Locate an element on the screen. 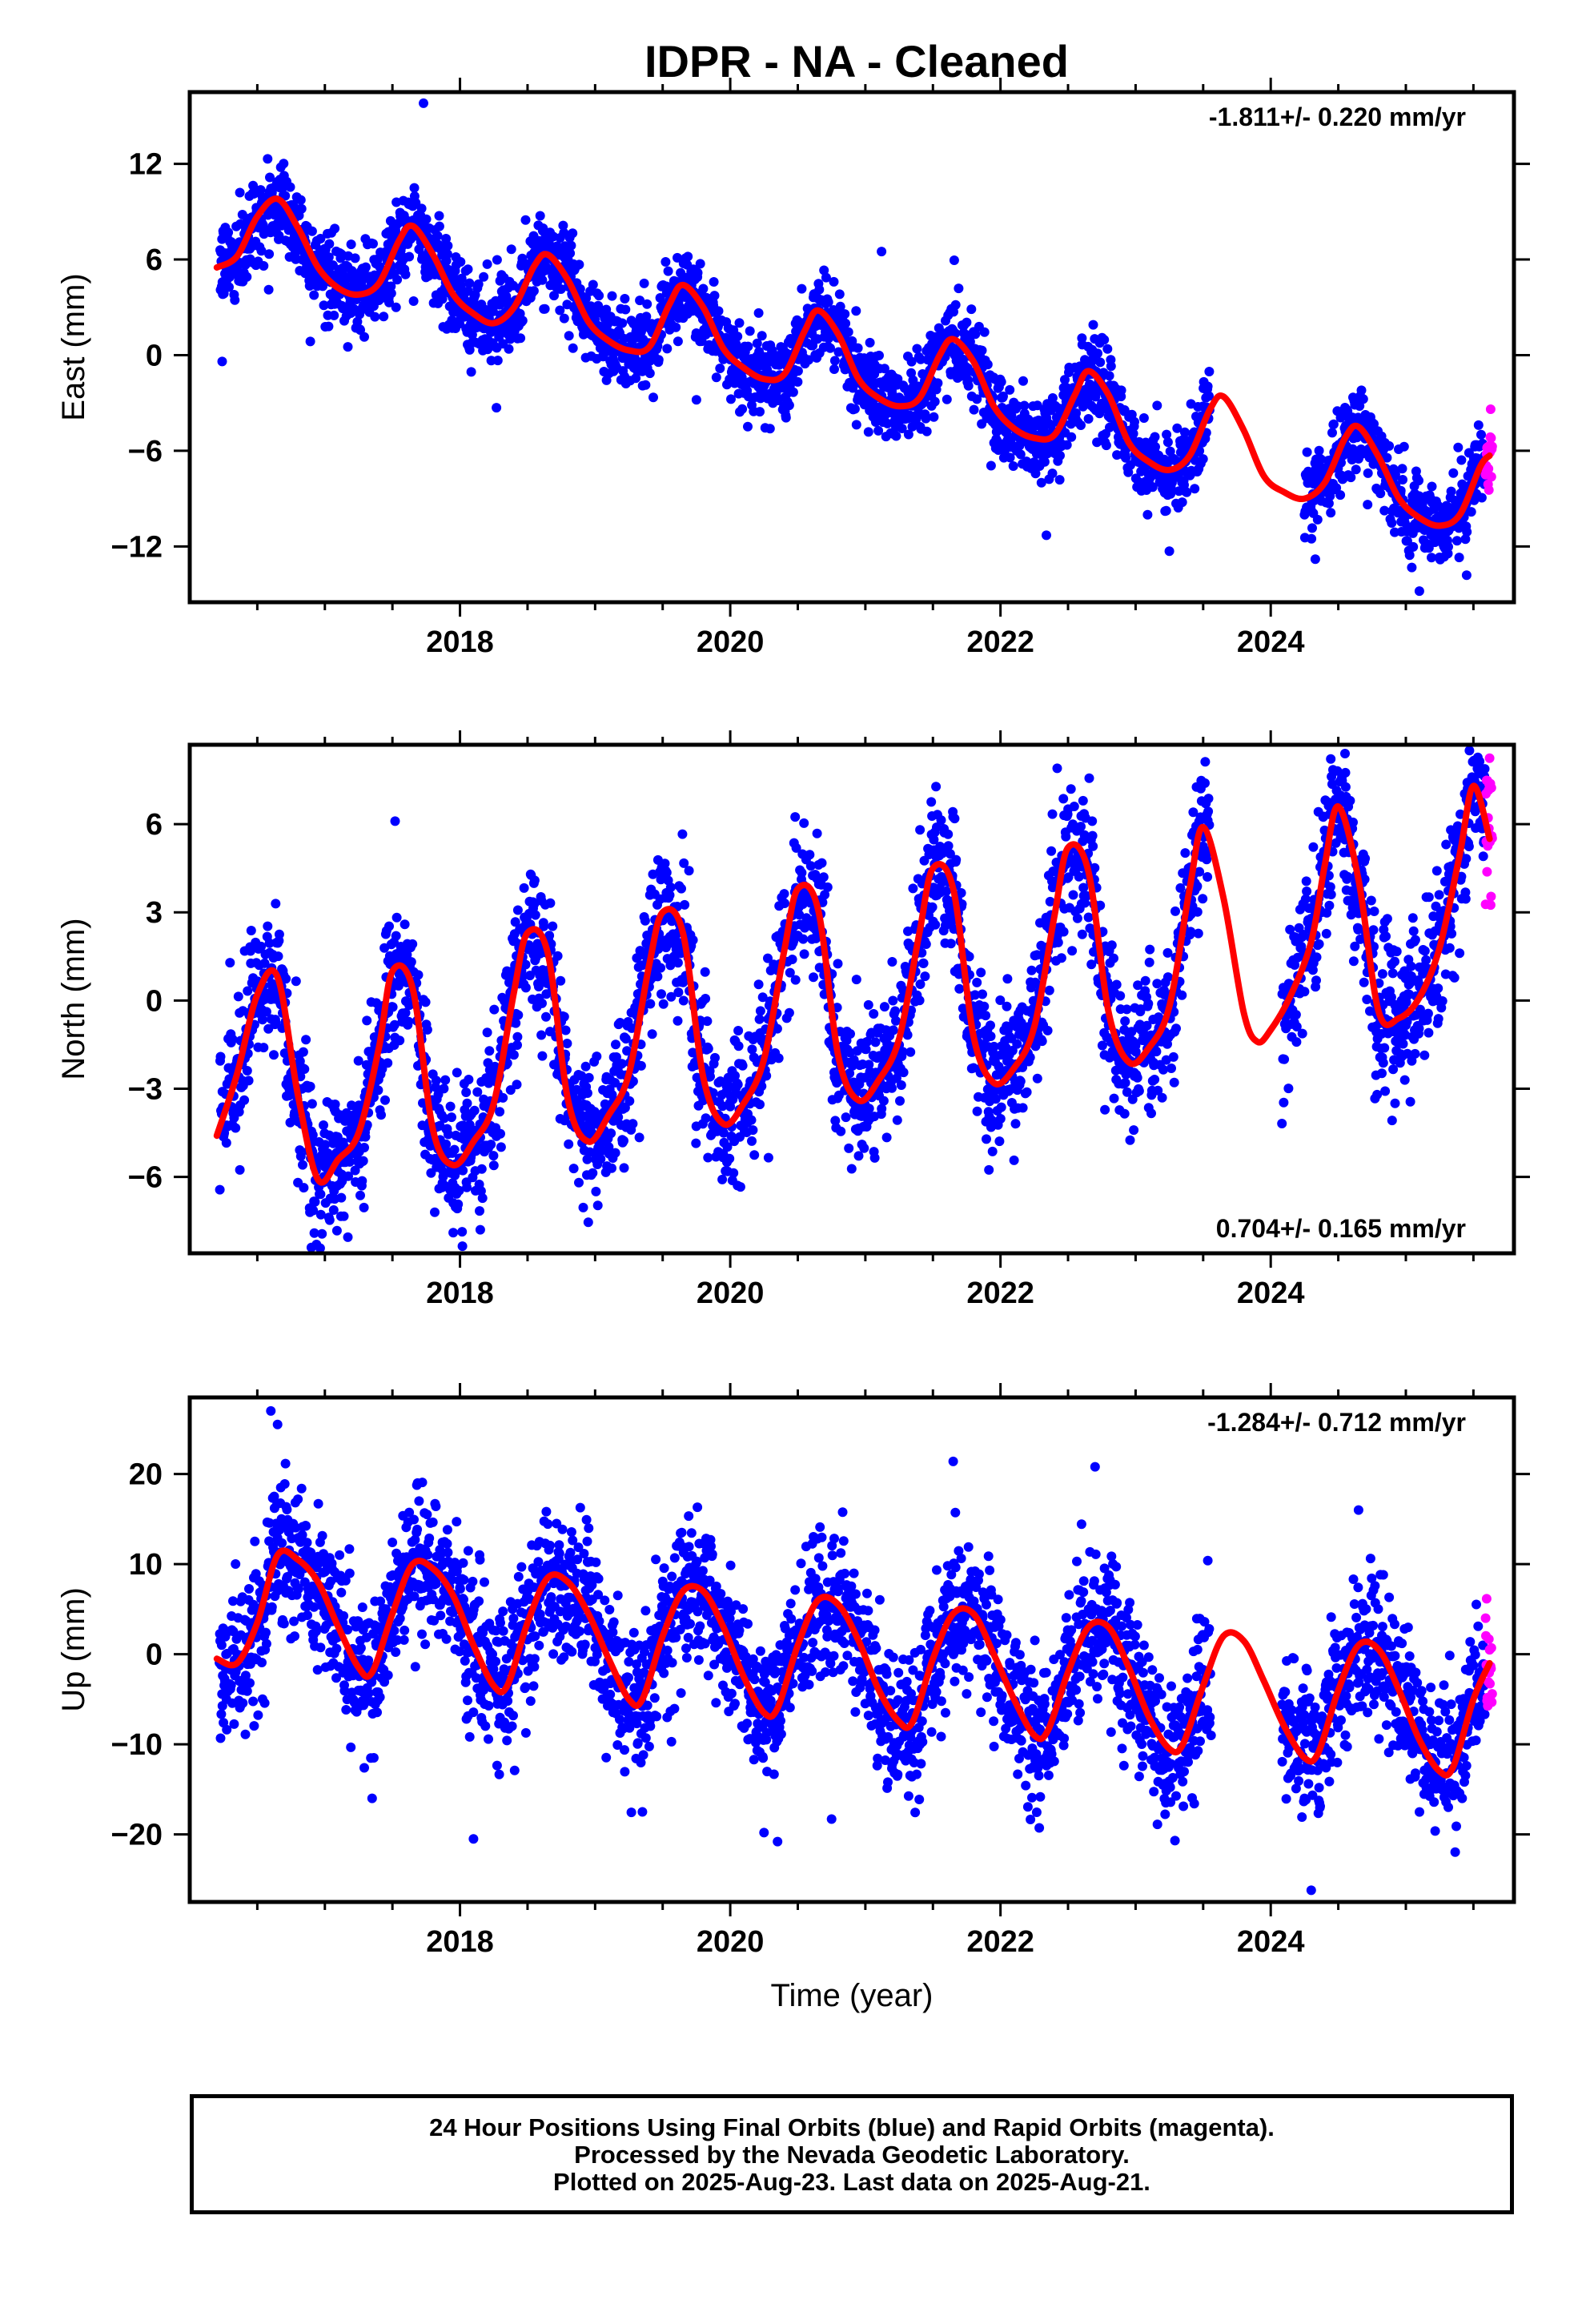 The image size is (1582, 2324). x-tick-label: 2020 is located at coordinates (731, 642).